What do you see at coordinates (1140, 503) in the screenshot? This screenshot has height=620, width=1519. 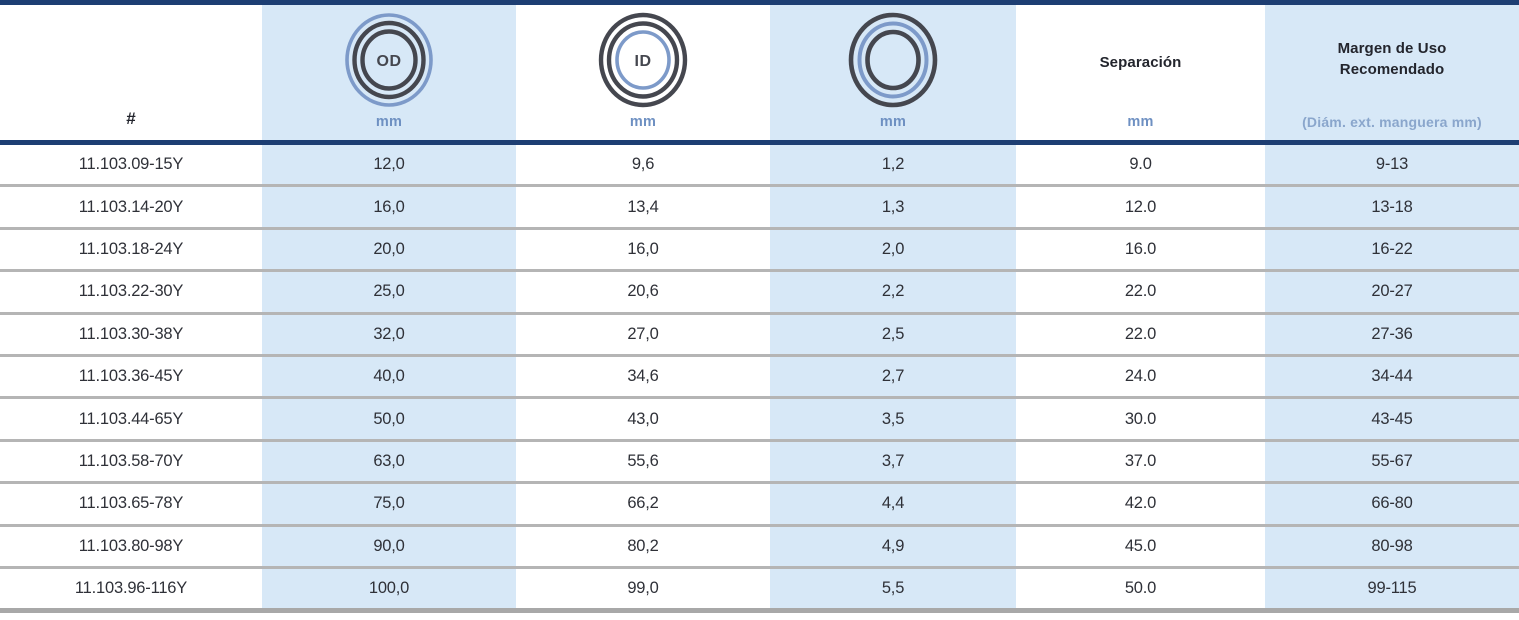 I see `separacion-value-cell: 42.0` at bounding box center [1140, 503].